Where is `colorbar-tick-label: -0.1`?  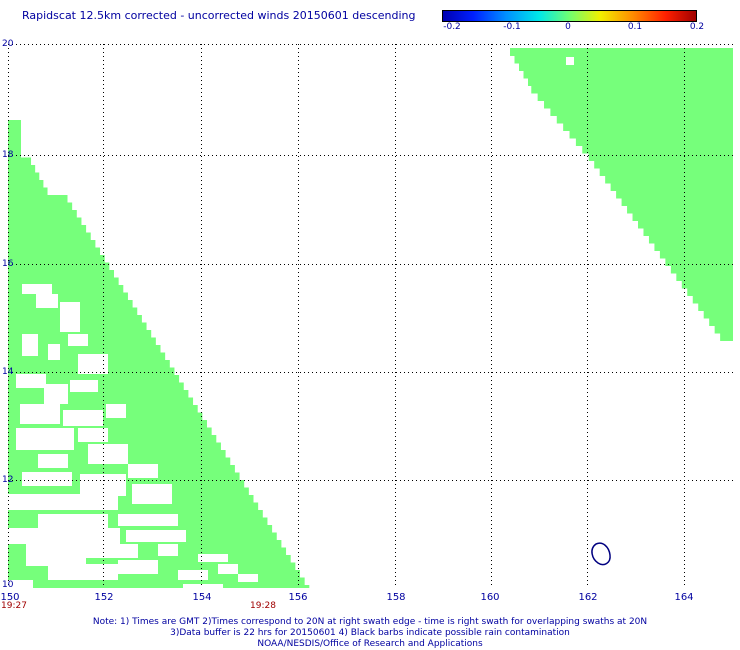
colorbar-tick-label: -0.1 is located at coordinates (512, 27).